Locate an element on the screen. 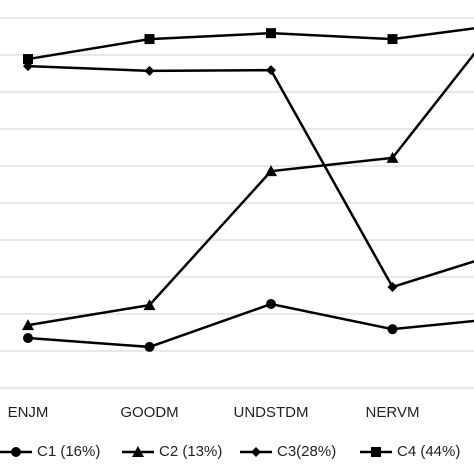 The height and width of the screenshot is (474, 474). legend-item: C4 (44%) is located at coordinates (410, 451).